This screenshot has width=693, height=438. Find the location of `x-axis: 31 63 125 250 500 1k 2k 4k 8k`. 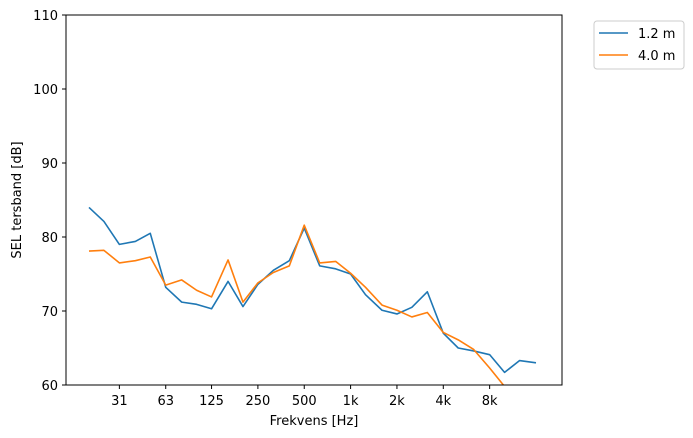

x-axis: 31 63 125 250 500 1k 2k 4k 8k is located at coordinates (304, 397).